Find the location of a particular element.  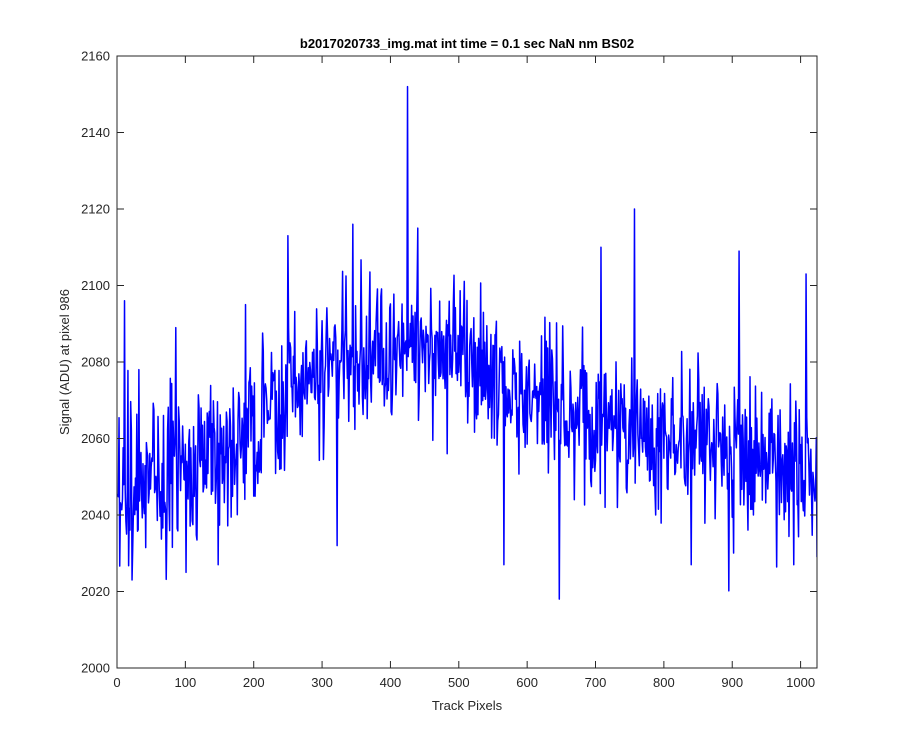

x-tick-label: 300 is located at coordinates (322, 682).